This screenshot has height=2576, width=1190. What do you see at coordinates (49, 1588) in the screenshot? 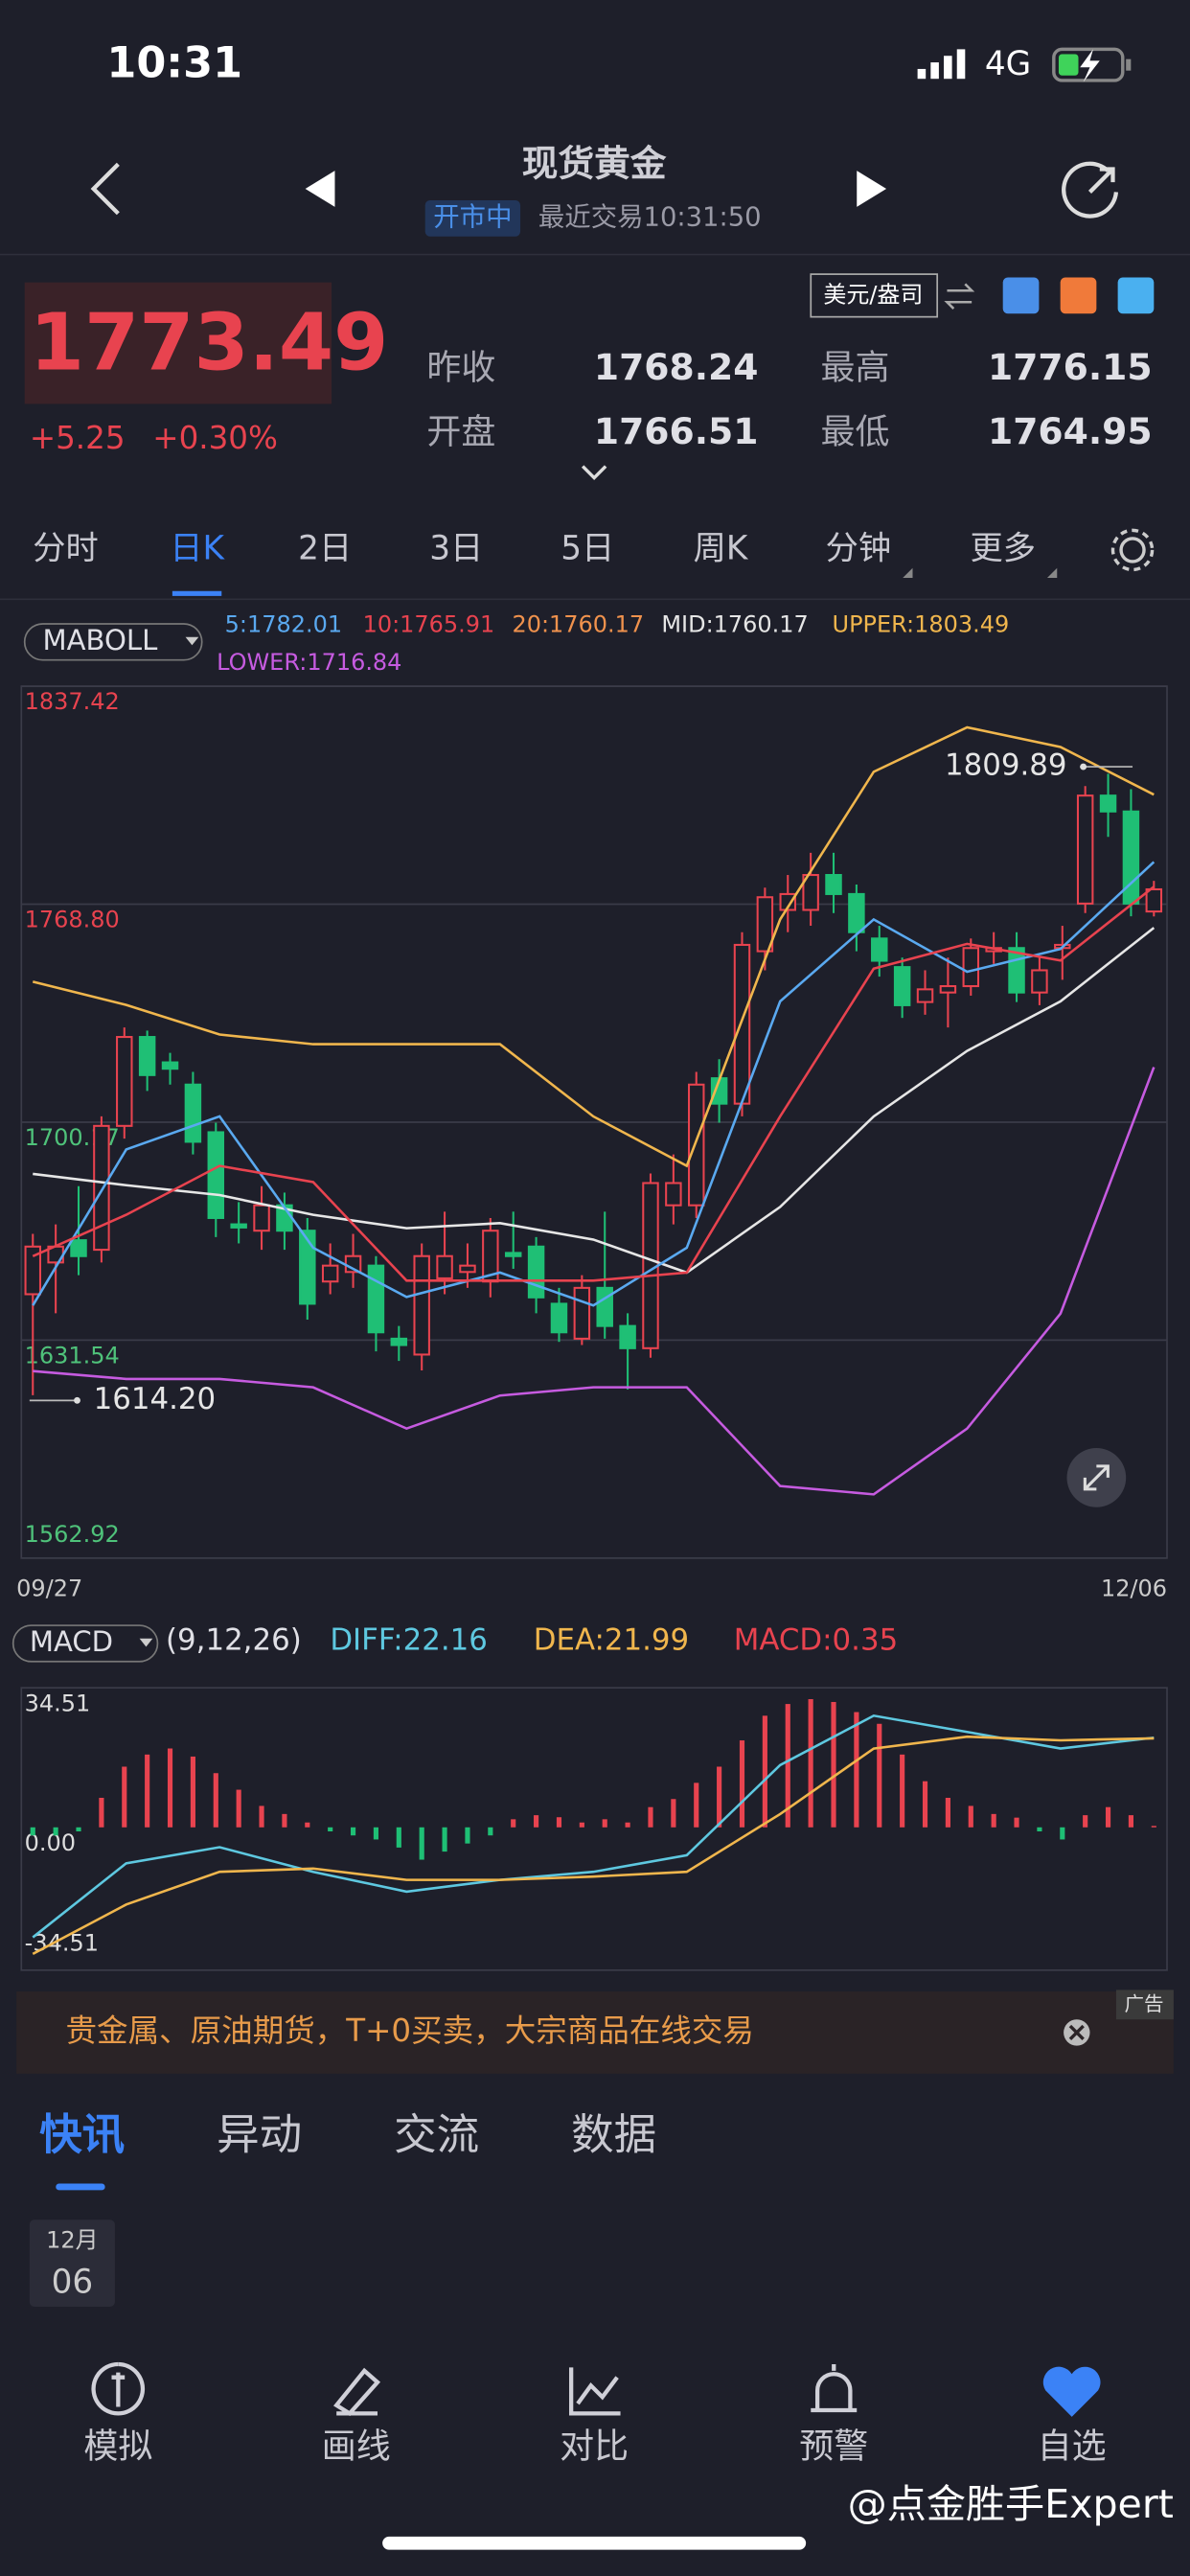
I see `date-label: 09/27` at bounding box center [49, 1588].